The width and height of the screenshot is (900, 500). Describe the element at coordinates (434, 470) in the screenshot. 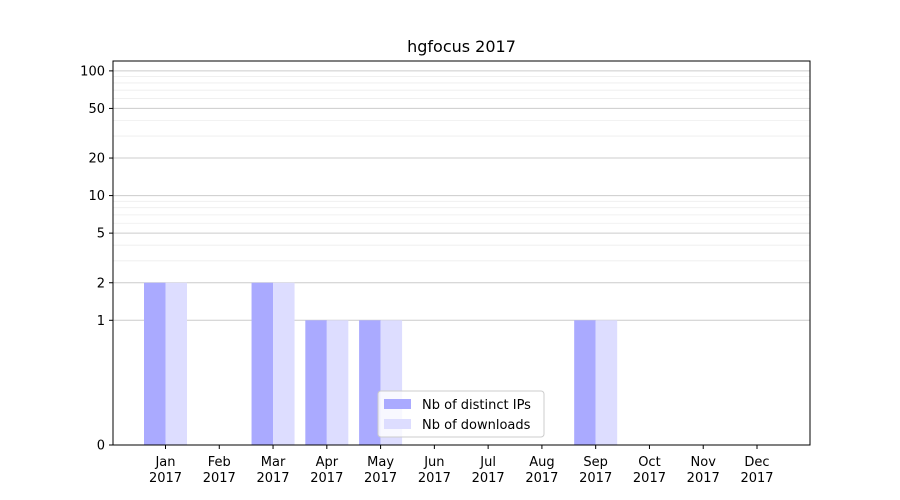

I see `x-tick-label: Jun 2017` at that location.